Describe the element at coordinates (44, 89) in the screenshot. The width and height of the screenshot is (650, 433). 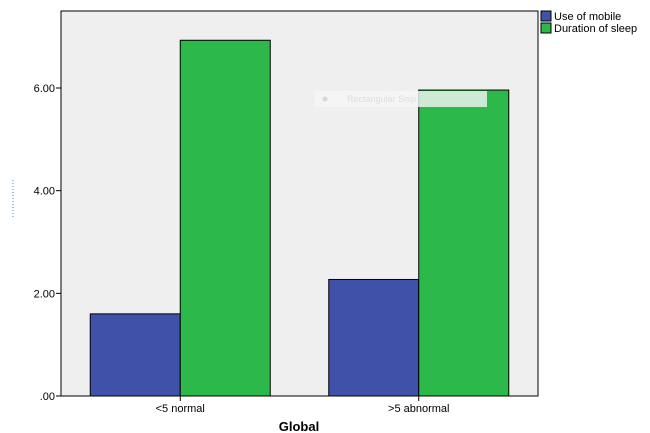
I see `y-tick-label: 6.00` at that location.